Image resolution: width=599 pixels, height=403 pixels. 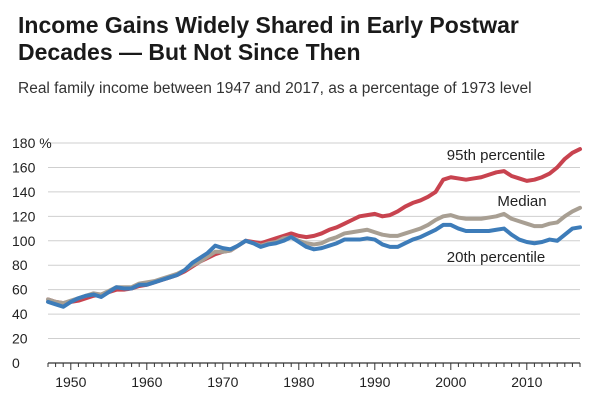 What do you see at coordinates (298, 382) in the screenshot?
I see `x-tick-label: 1980` at bounding box center [298, 382].